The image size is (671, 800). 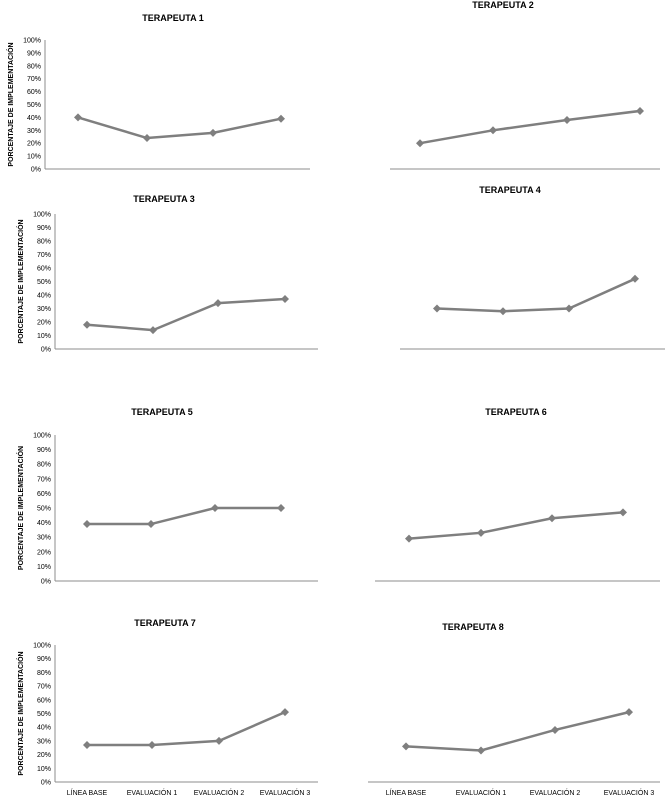 What do you see at coordinates (164, 199) in the screenshot?
I see `chart-title: TERAPEUTA 3` at bounding box center [164, 199].